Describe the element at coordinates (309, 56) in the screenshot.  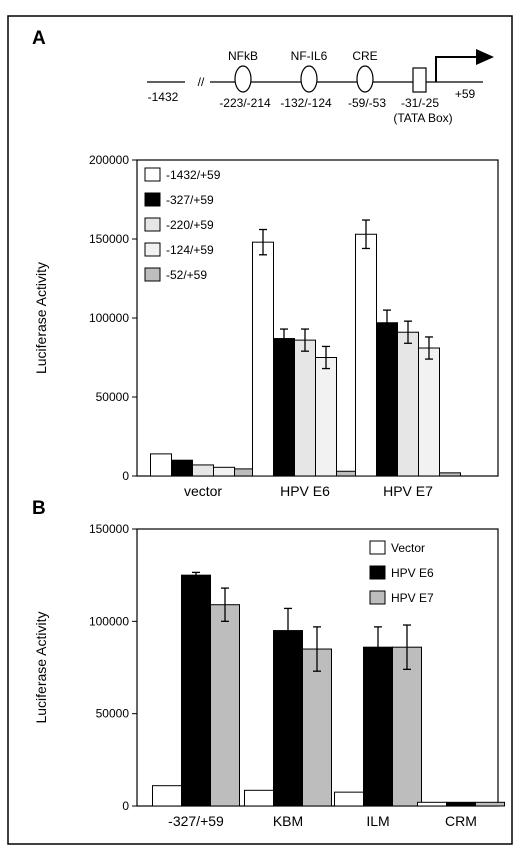
I see `nfil6-name: NF-IL6` at that location.